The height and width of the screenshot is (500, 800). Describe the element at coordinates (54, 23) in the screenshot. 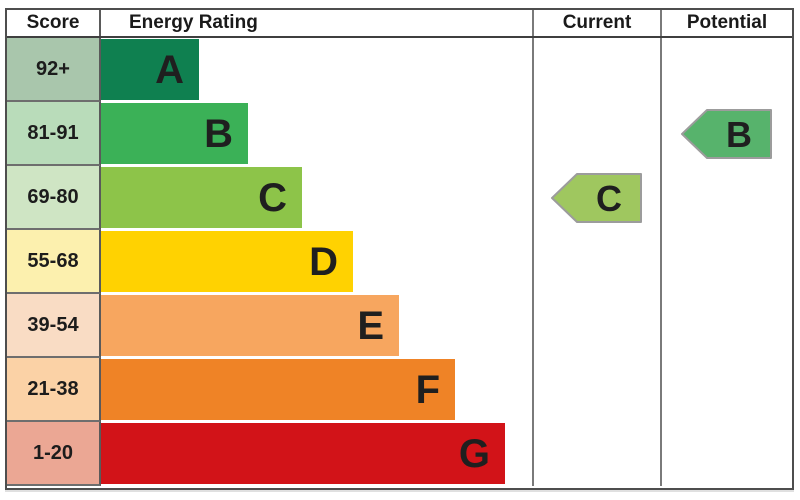

I see `score-header: Score` at that location.